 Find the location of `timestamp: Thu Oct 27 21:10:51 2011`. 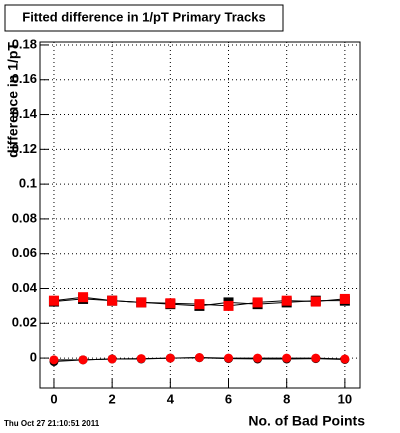

timestamp: Thu Oct 27 21:10:51 2011 is located at coordinates (52, 423).